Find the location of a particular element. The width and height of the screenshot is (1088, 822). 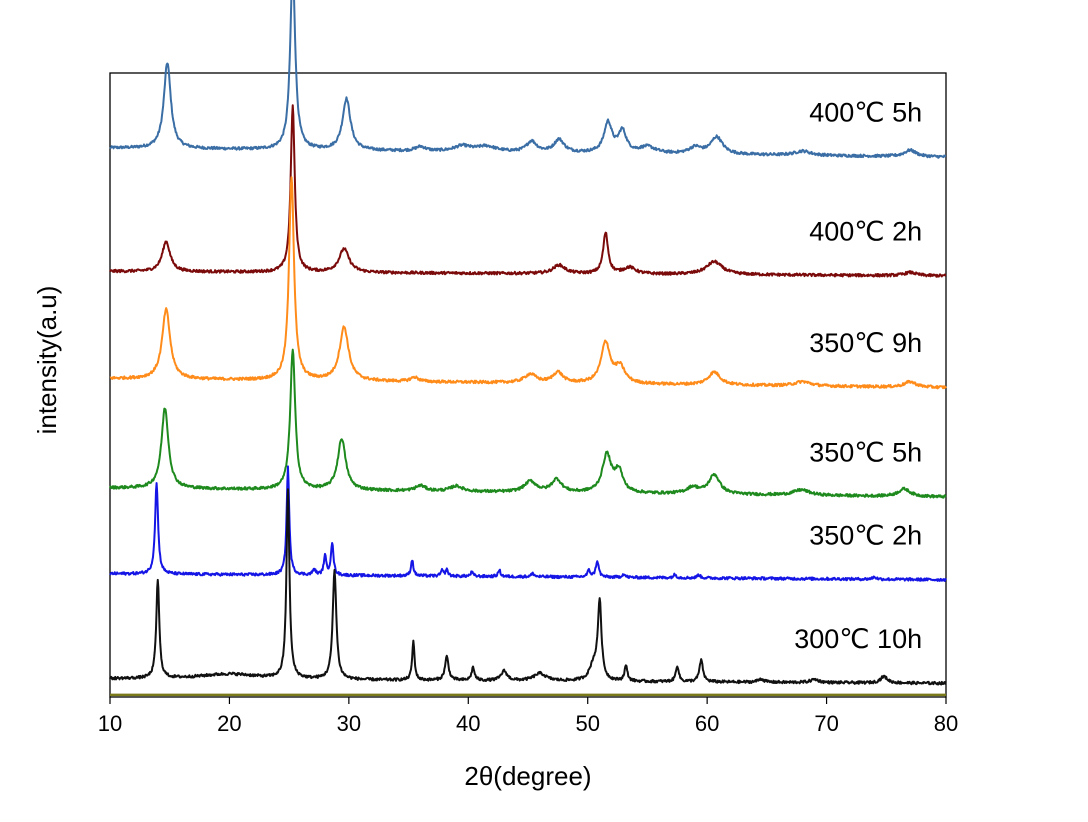

series-label-1: 400℃ 2h is located at coordinates (865, 231).